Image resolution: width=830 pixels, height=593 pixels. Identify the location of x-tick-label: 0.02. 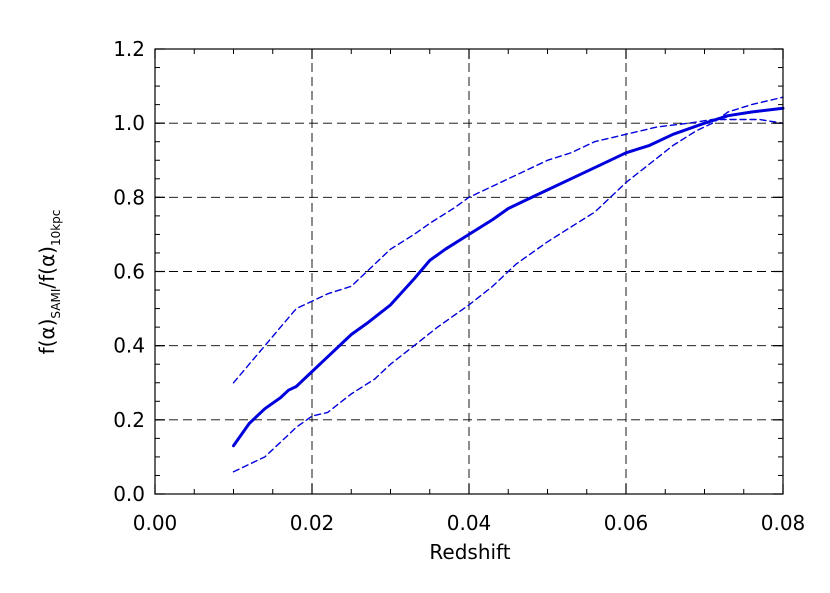
(312, 523).